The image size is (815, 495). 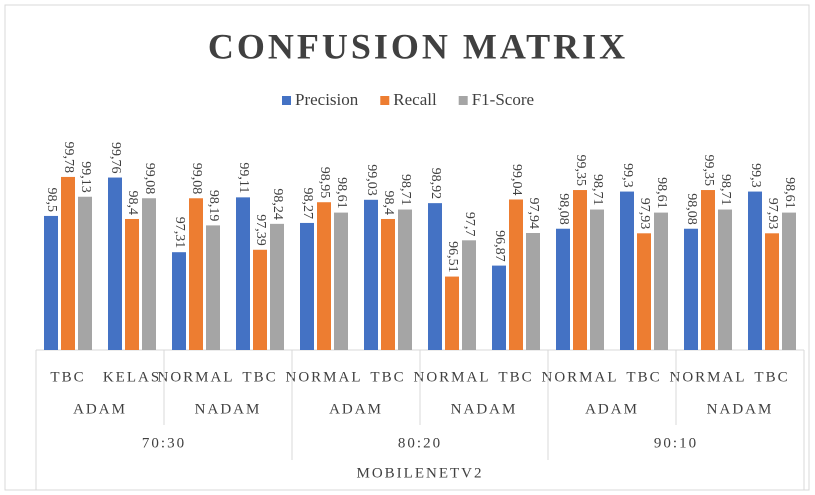 I want to click on data-label: 97,31, so click(x=179, y=233).